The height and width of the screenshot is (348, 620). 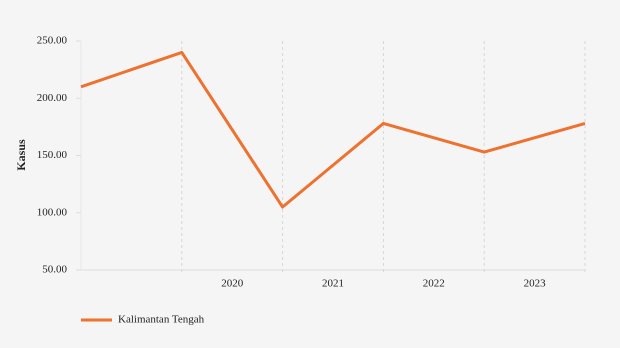 What do you see at coordinates (52, 98) in the screenshot?
I see `y-tick-label: 200.00` at bounding box center [52, 98].